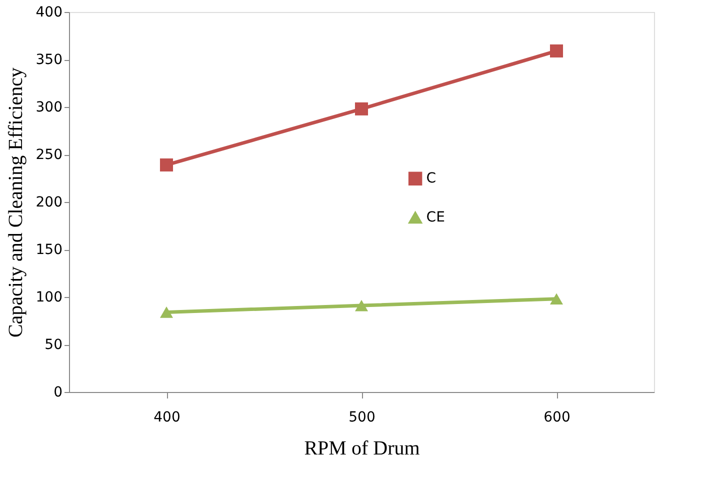  I want to click on y-tick-label: 200, so click(49, 202).